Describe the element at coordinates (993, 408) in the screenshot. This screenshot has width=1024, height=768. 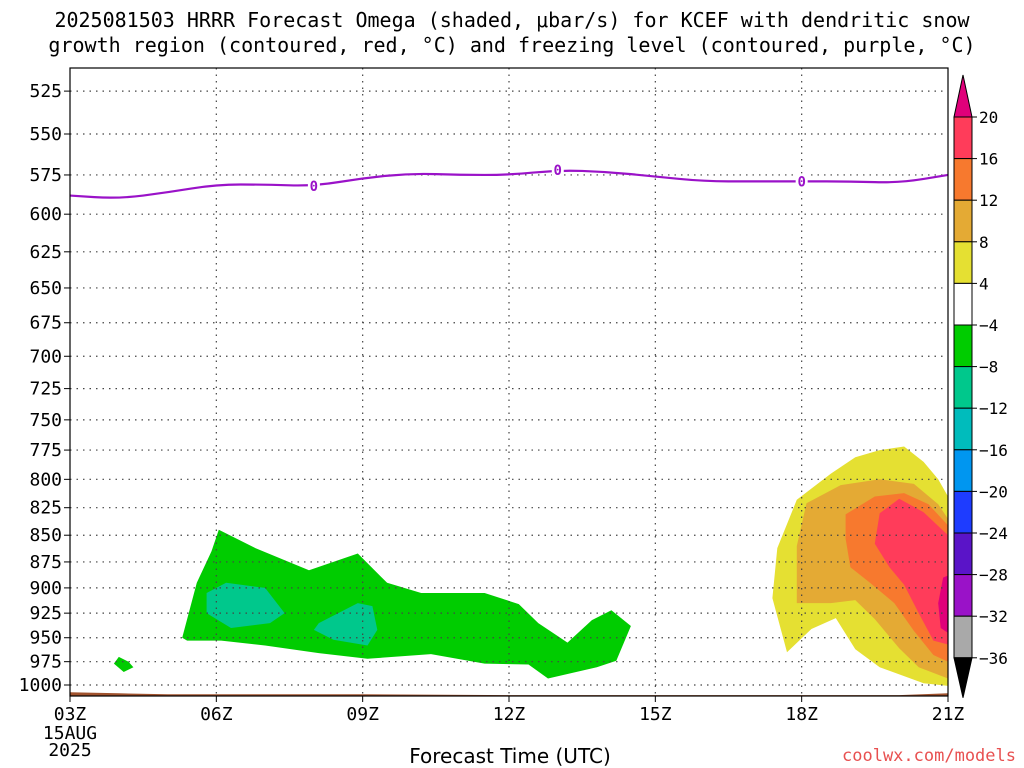
I see `colorbar-label: −12` at that location.